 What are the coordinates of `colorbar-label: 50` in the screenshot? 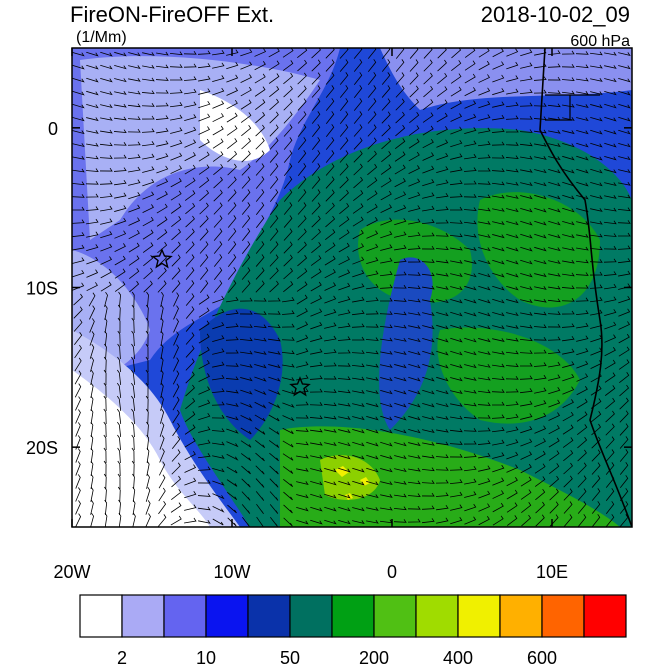 It's located at (290, 657).